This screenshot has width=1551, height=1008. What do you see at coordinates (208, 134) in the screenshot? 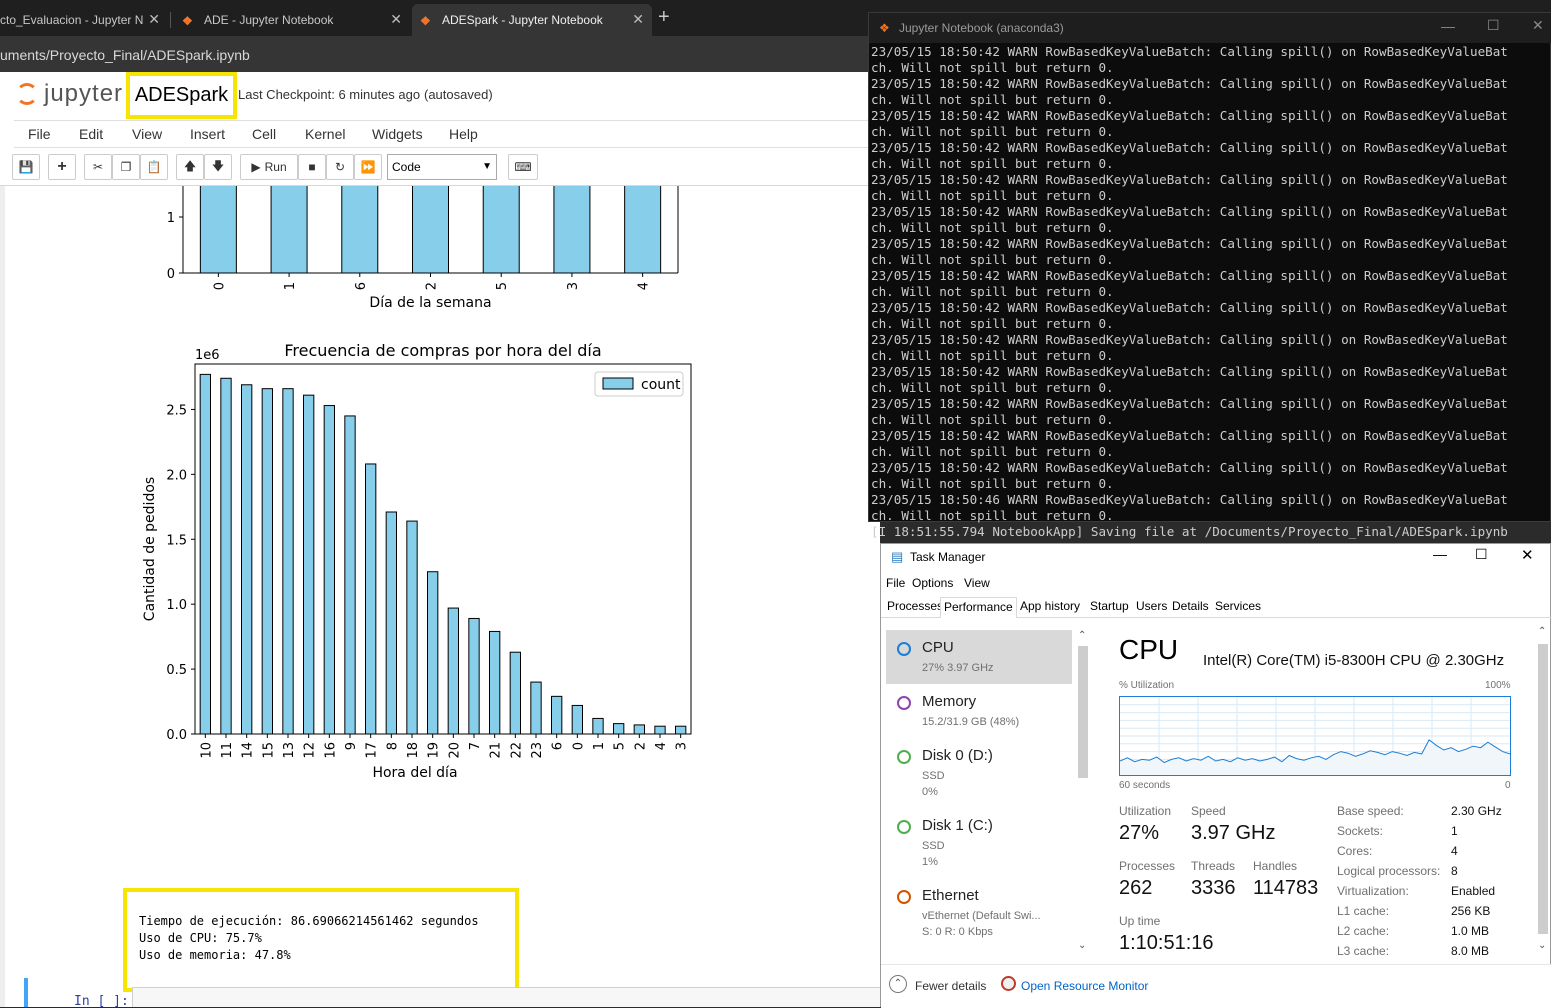
I see `menu-insert: Insert` at bounding box center [208, 134].